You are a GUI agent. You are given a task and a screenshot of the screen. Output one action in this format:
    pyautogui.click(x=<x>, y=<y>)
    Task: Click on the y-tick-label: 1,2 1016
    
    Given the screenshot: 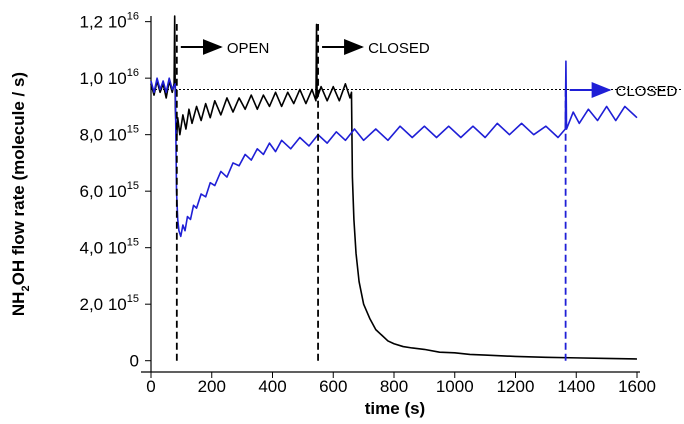 What is the action you would take?
    pyautogui.click(x=109, y=21)
    